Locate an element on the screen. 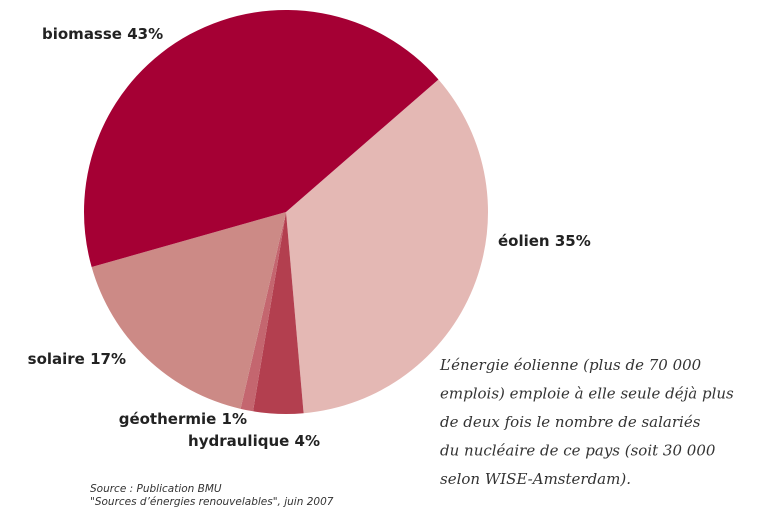  value-label: 17% is located at coordinates (108, 359).